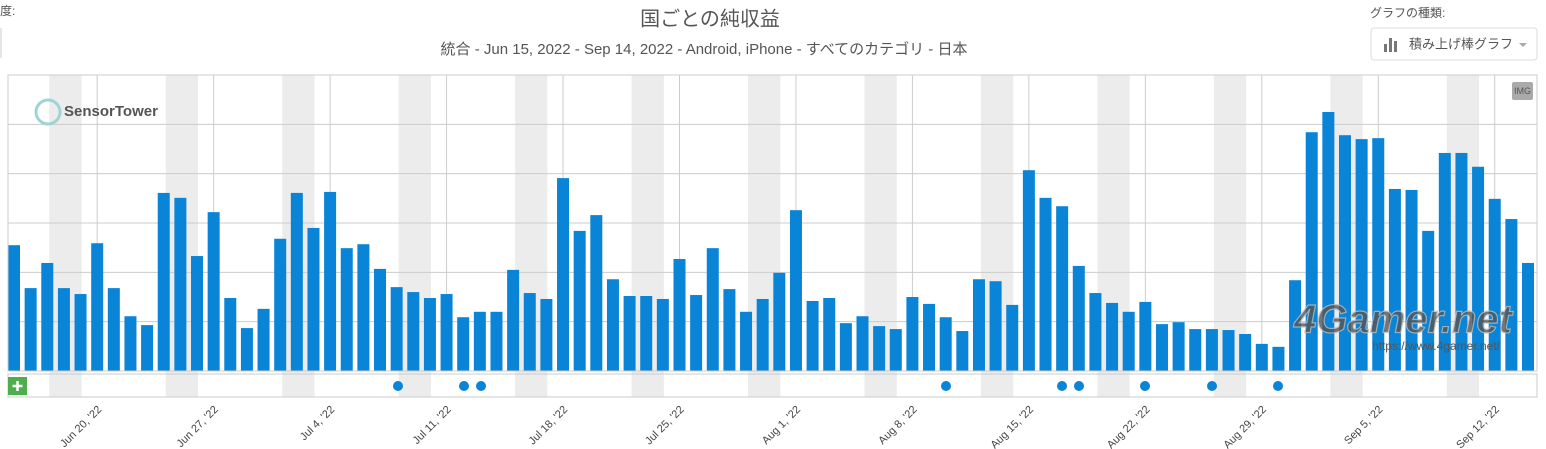  Describe the element at coordinates (198, 426) in the screenshot. I see `x-tick-label: Jun 27, '22` at that location.